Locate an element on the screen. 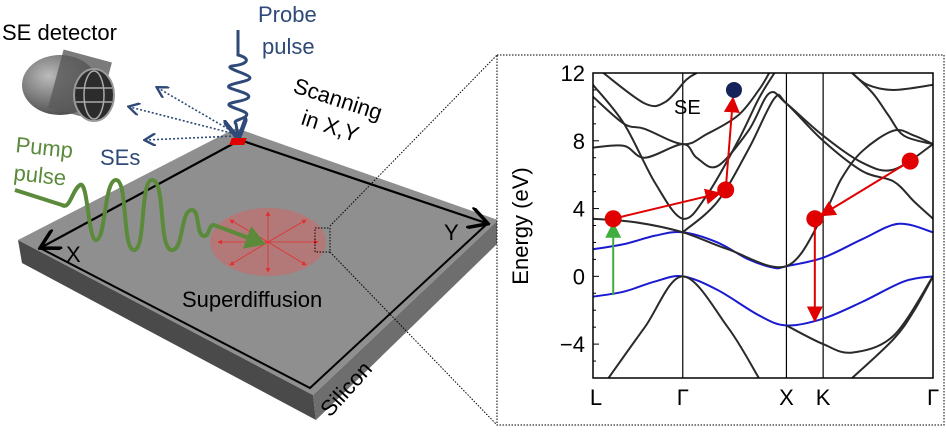 The width and height of the screenshot is (946, 445). superdiffusion-label: Superdiffusion is located at coordinates (252, 299).